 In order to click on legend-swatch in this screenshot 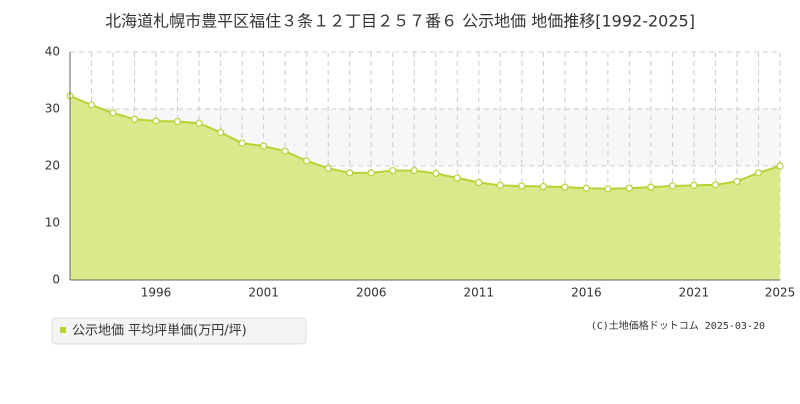, I will do `click(63, 330)`.